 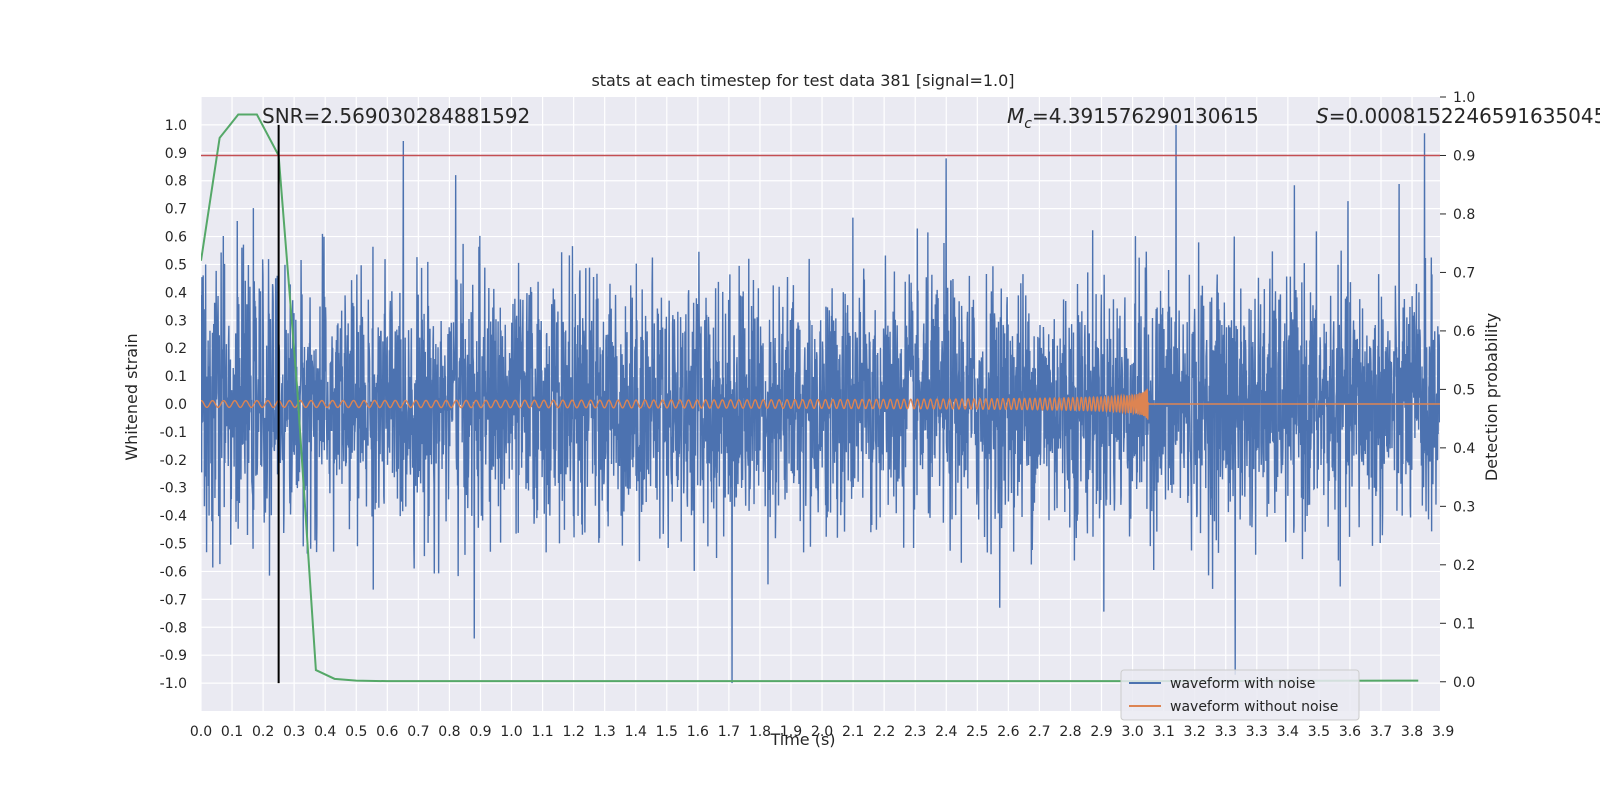 I want to click on x-tick-label: 2.9, so click(x=1101, y=732).